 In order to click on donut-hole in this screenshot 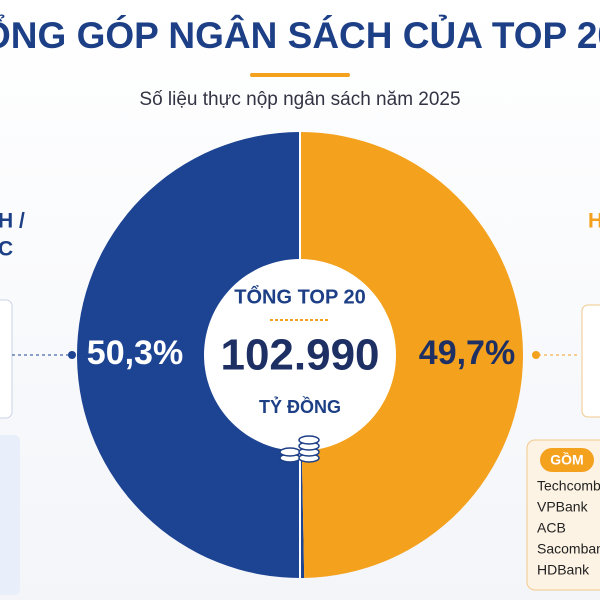, I will do `click(300, 355)`.